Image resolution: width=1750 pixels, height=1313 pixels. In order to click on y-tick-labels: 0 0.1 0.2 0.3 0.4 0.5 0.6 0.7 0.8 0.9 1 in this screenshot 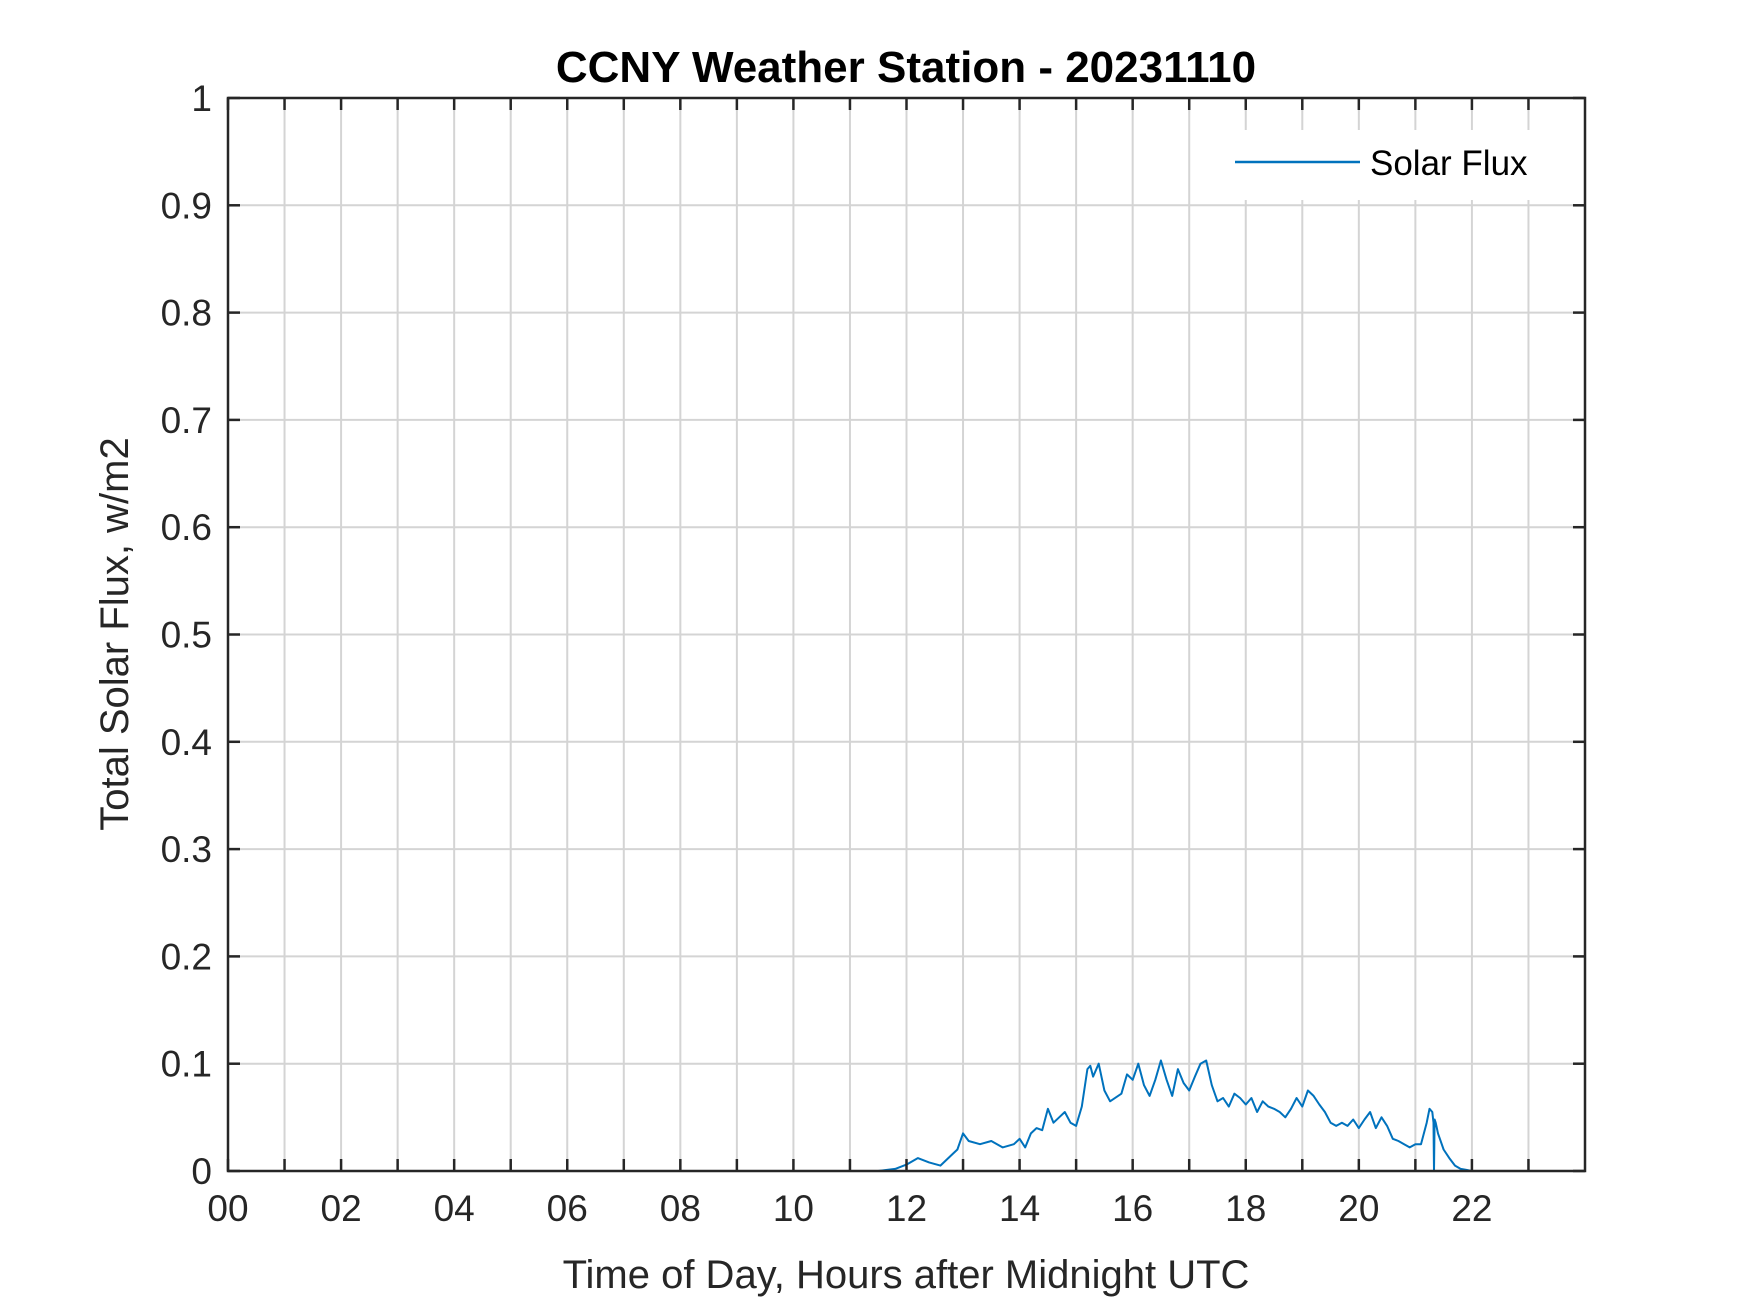, I will do `click(186, 635)`.